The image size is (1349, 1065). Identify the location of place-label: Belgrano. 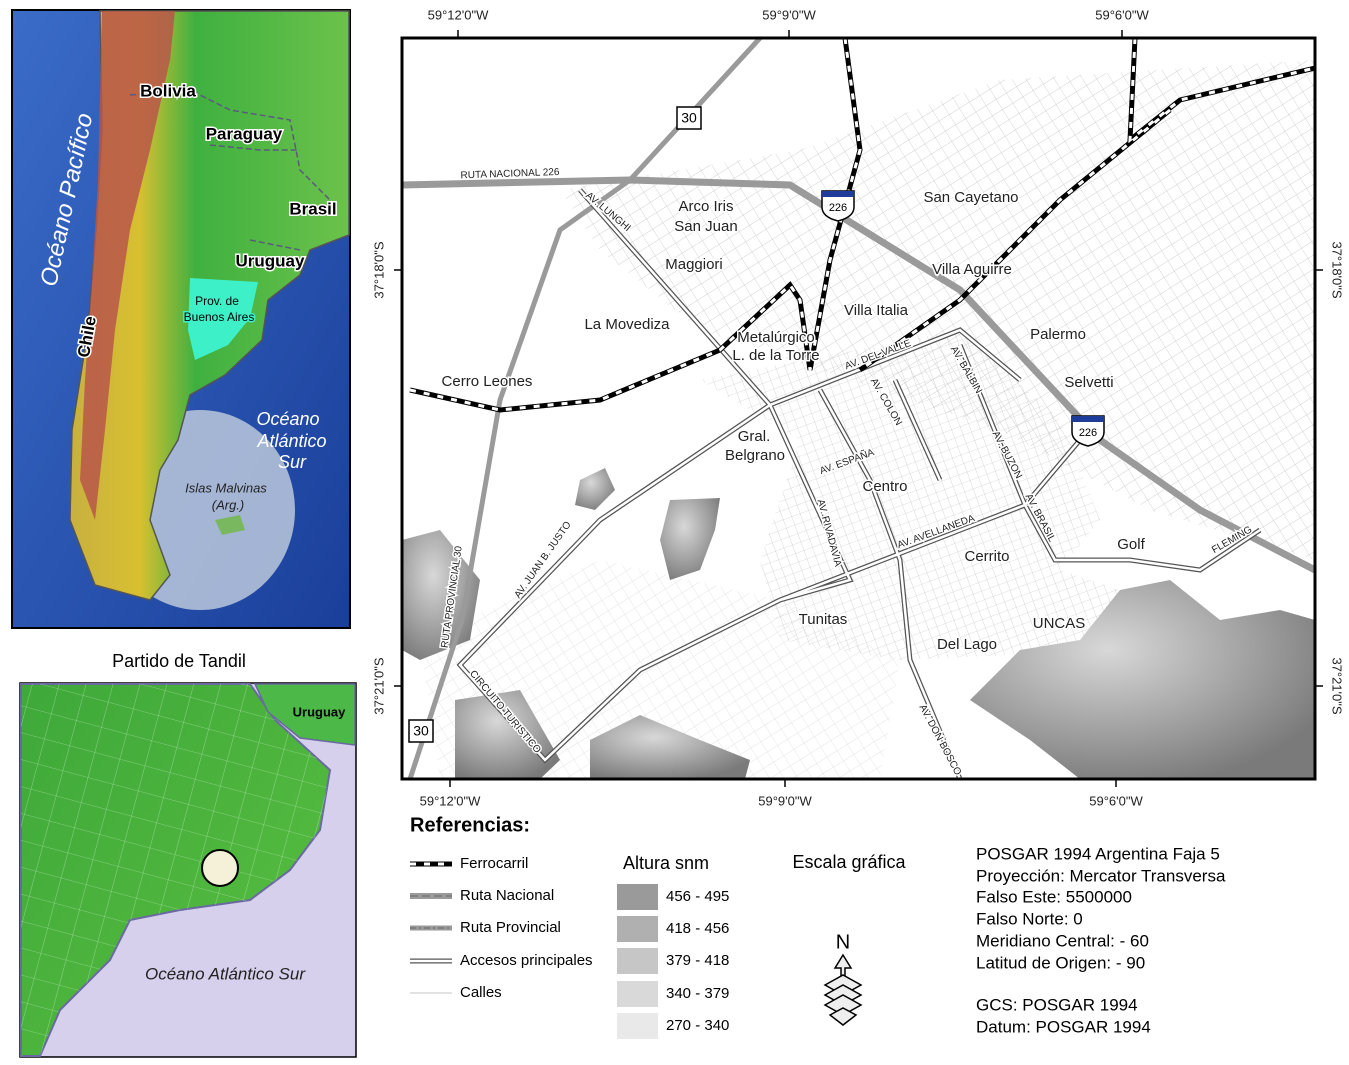
(755, 455).